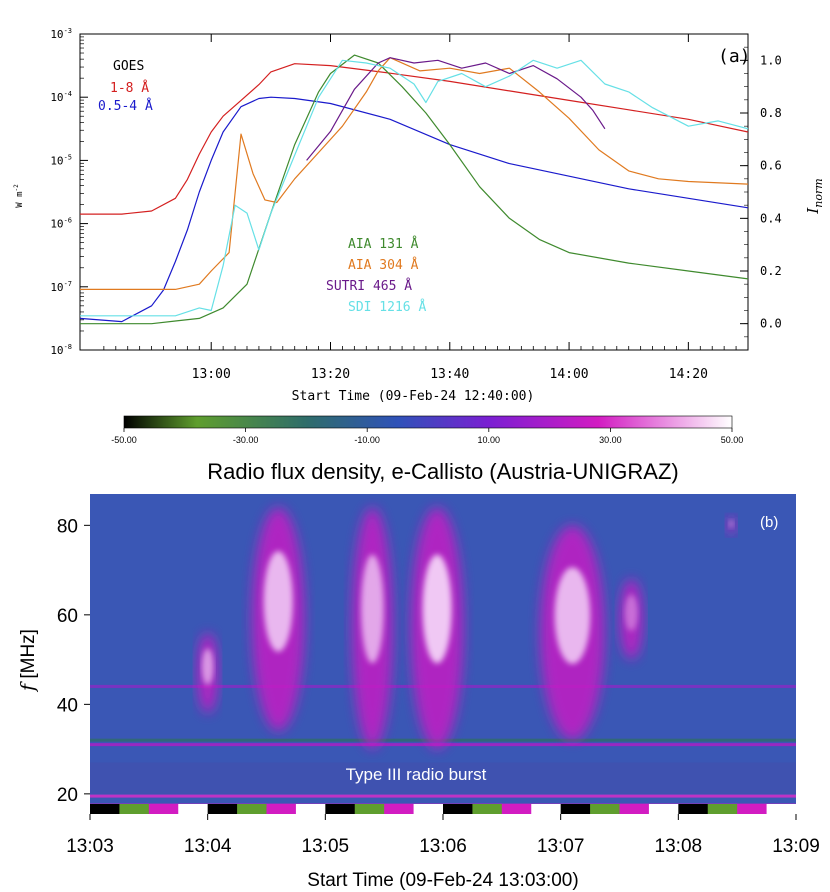 This screenshot has height=892, width=830. What do you see at coordinates (28, 661) in the screenshot?
I see `panel-b-y-axis-label: f [MHz]` at bounding box center [28, 661].